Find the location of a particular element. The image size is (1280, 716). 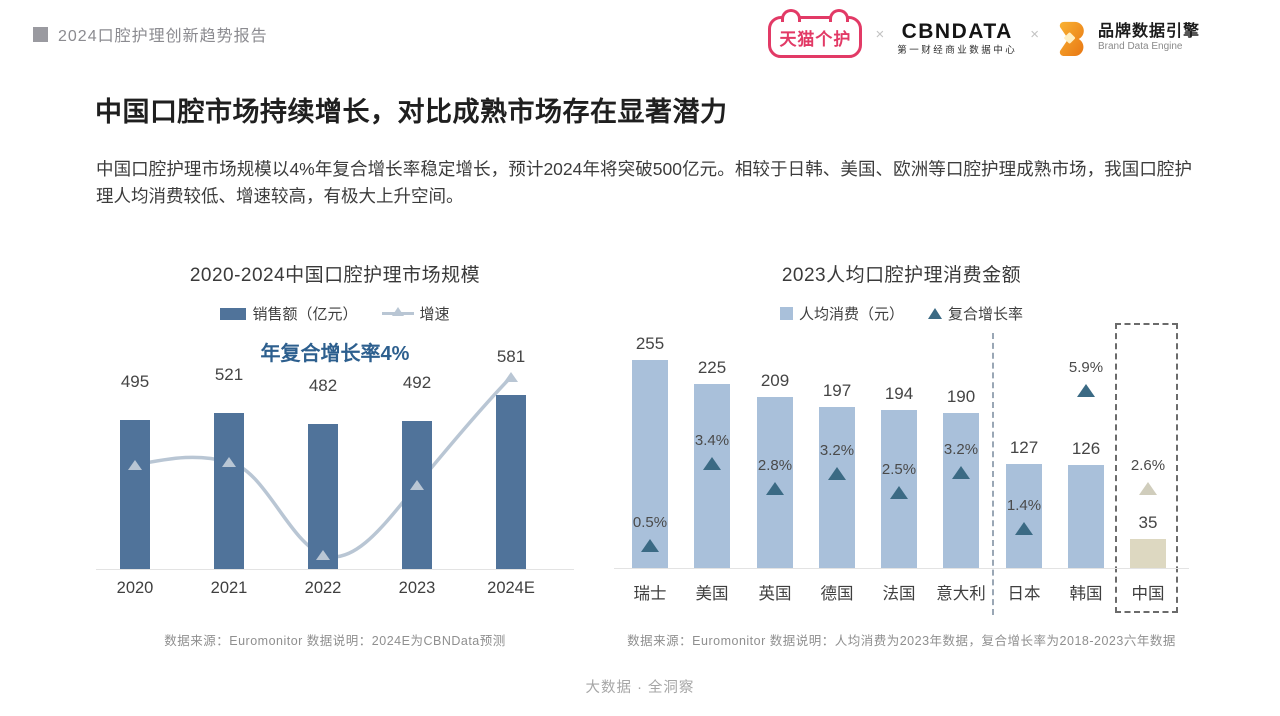

x-axis-label: 法国 is located at coordinates (899, 594).